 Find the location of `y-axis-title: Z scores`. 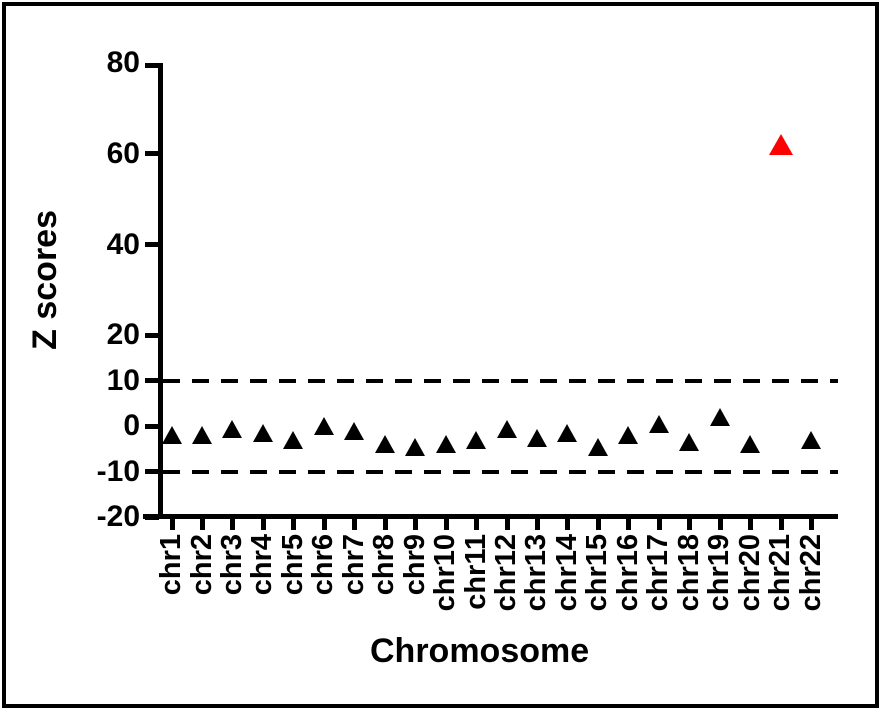

y-axis-title: Z scores is located at coordinates (45, 280).